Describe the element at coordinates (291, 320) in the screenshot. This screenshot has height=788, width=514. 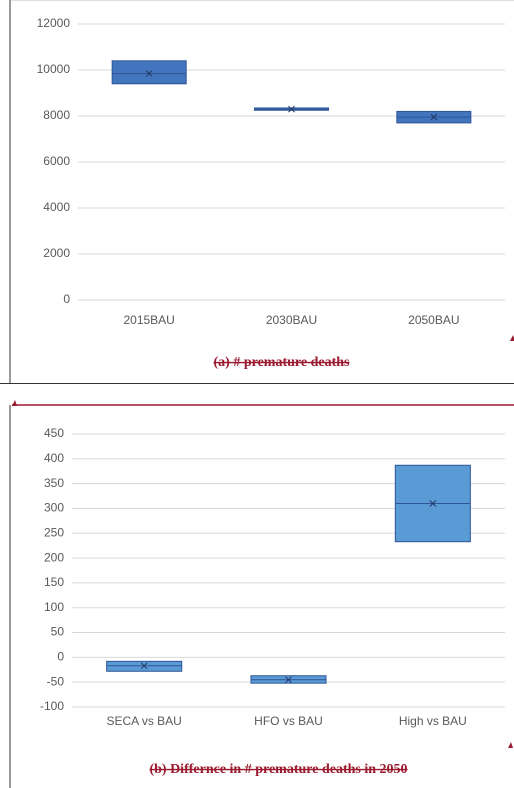
I see `x-tick-label: 2030BAU` at that location.